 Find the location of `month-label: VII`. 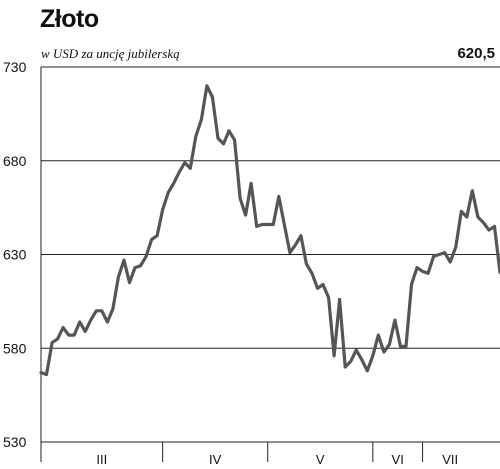

month-label: VII is located at coordinates (450, 459).